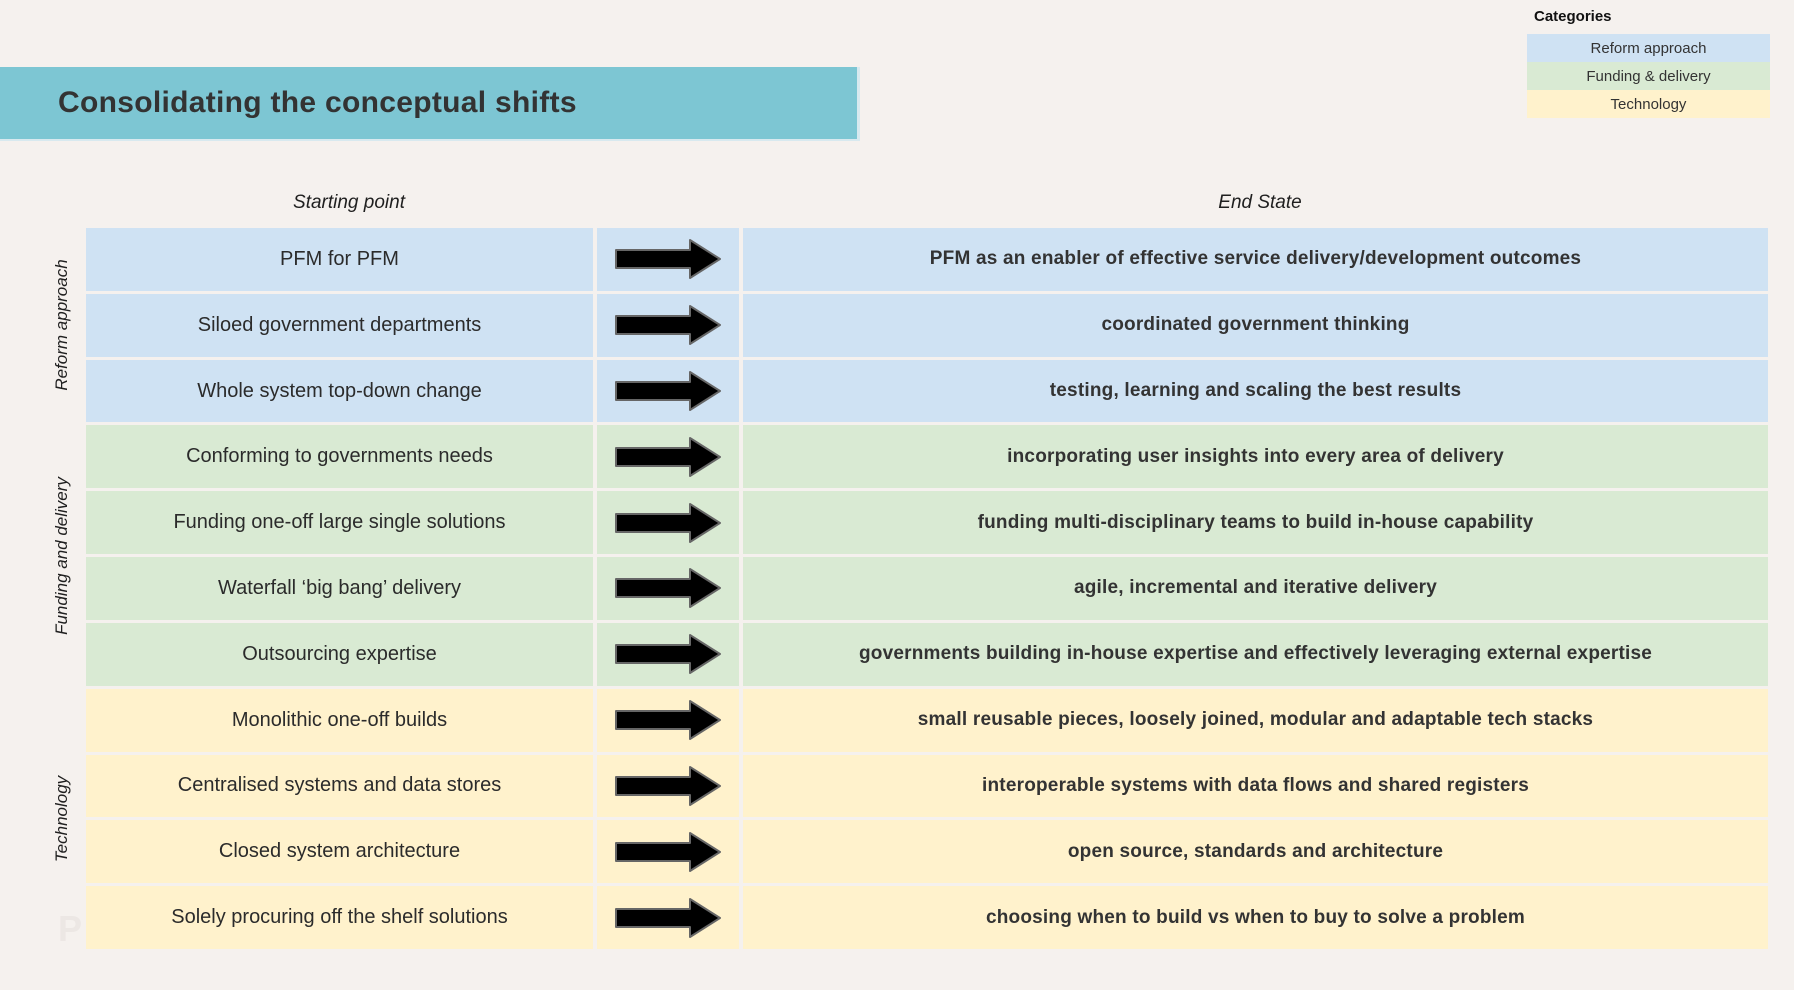  Describe the element at coordinates (61, 555) in the screenshot. I see `group-label-funding-and-delivery: Funding and delivery` at that location.